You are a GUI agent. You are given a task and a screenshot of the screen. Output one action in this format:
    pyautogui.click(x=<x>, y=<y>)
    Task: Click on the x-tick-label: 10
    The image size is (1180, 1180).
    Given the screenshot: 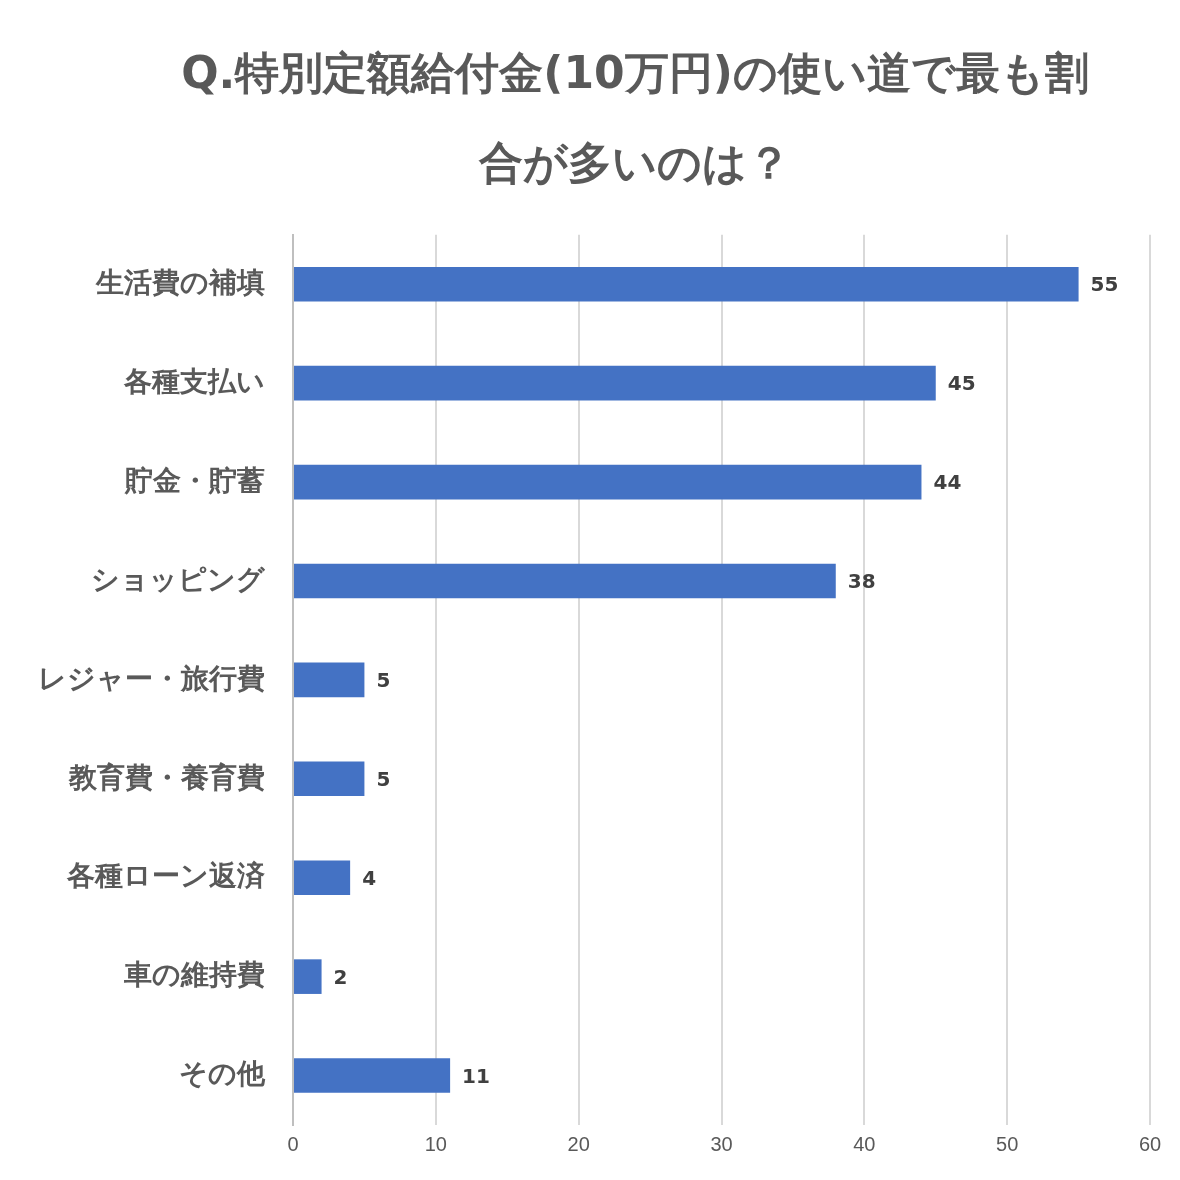 What is the action you would take?
    pyautogui.click(x=435, y=1143)
    